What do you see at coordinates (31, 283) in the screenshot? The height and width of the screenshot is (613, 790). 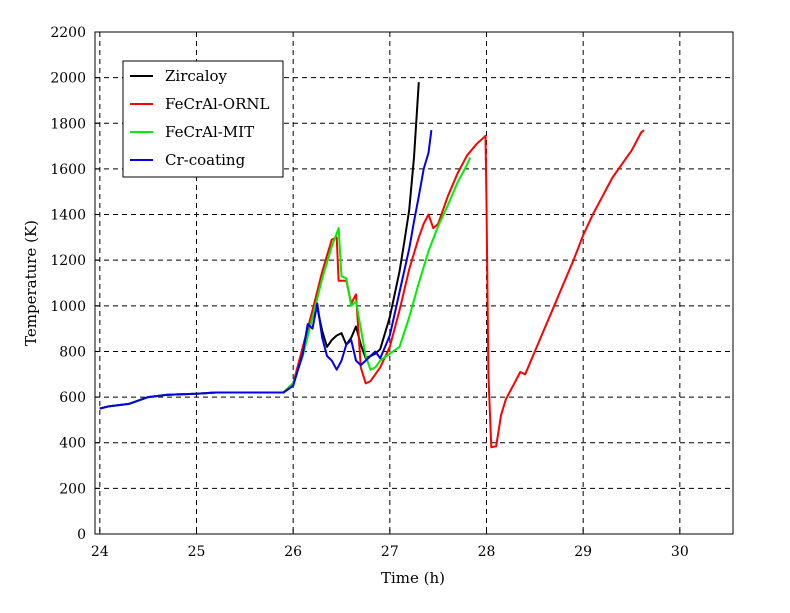 I see `y-axis-title: Temperature (K)` at bounding box center [31, 283].